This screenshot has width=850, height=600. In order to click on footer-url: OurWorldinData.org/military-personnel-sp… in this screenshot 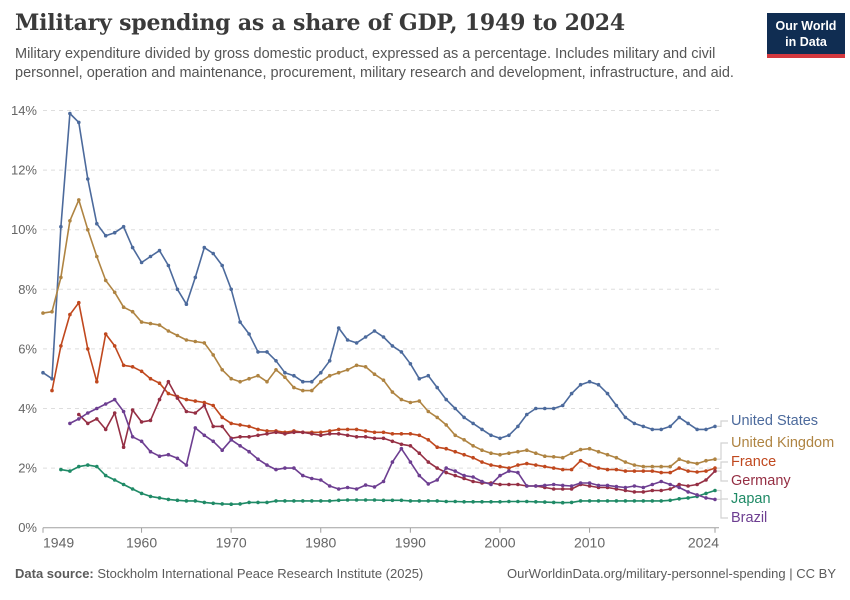, I will do `click(646, 573)`.